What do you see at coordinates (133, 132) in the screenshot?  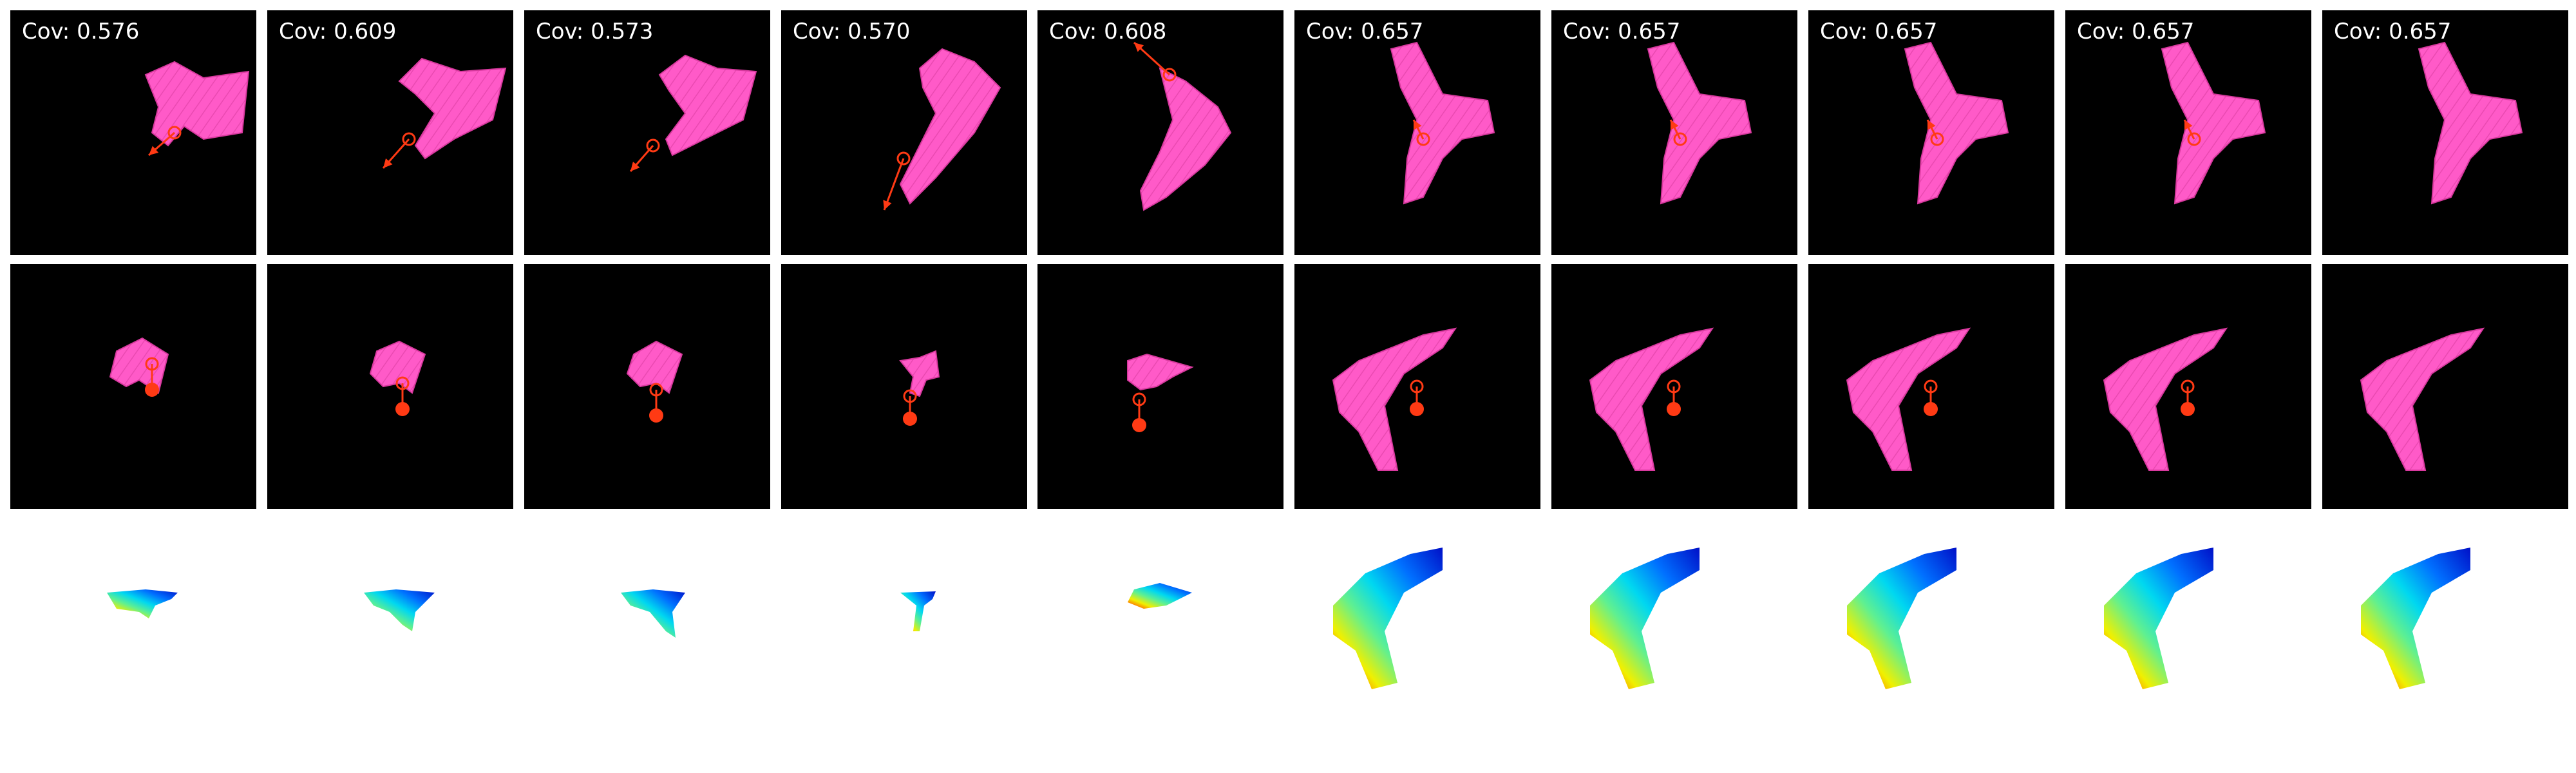 I see `observation-panel-top: Cov: 0.576` at bounding box center [133, 132].